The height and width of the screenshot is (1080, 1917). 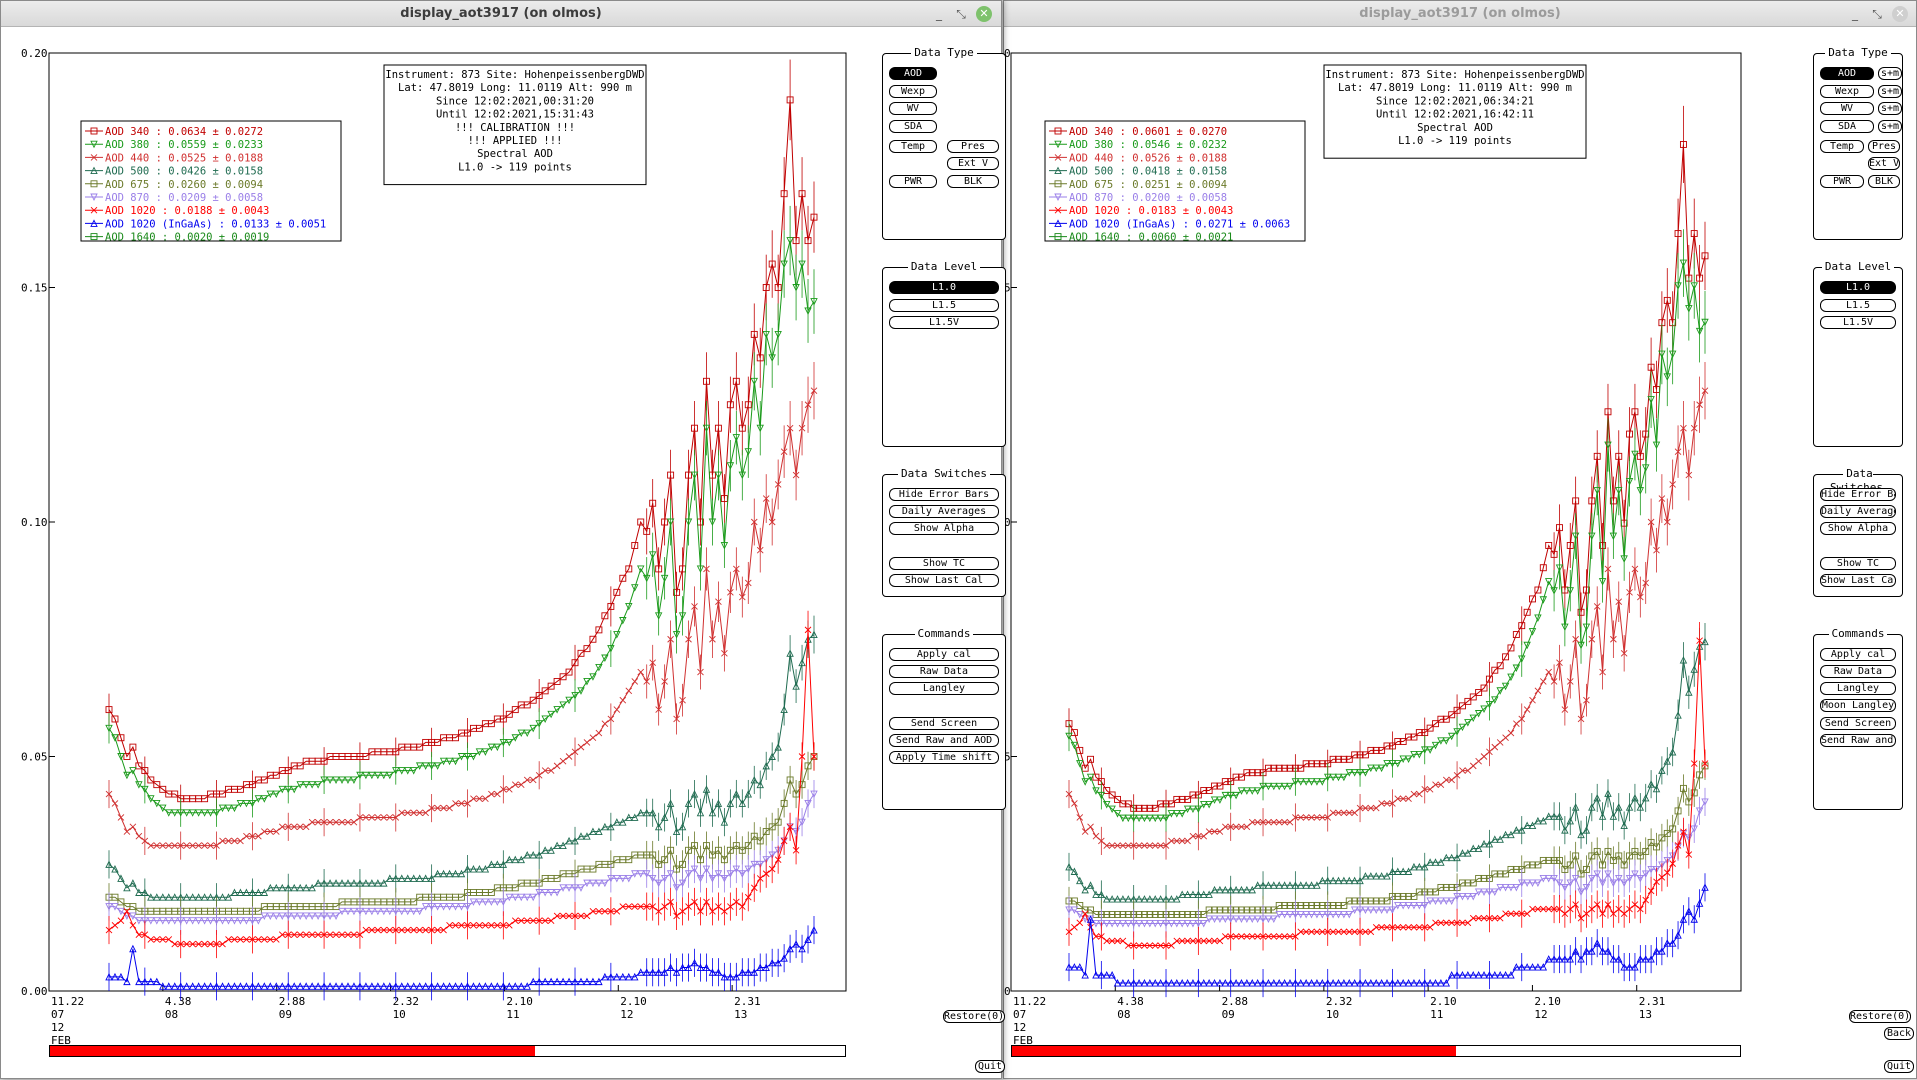 What do you see at coordinates (944, 757) in the screenshot?
I see `apply-time-shift-button: Apply Time shift` at bounding box center [944, 757].